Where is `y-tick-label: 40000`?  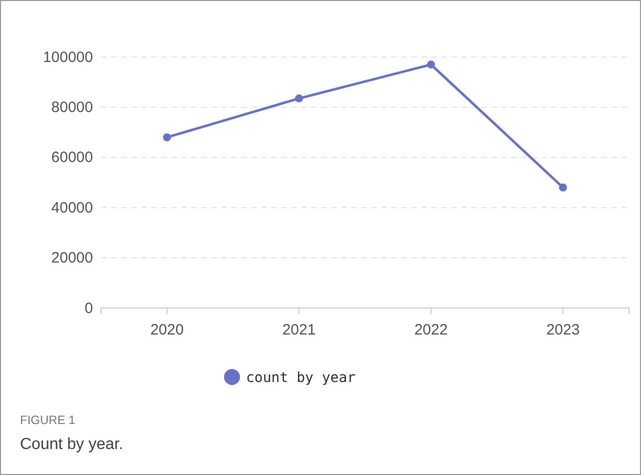 y-tick-label: 40000 is located at coordinates (72, 207).